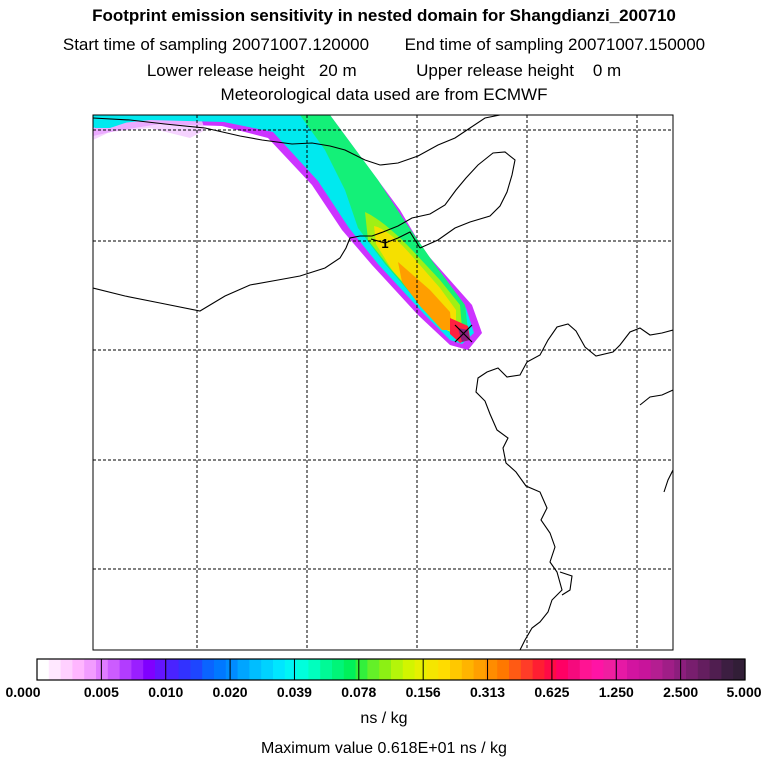 The width and height of the screenshot is (768, 768). What do you see at coordinates (166, 692) in the screenshot?
I see `colorbar-tick-label: 0.010` at bounding box center [166, 692].